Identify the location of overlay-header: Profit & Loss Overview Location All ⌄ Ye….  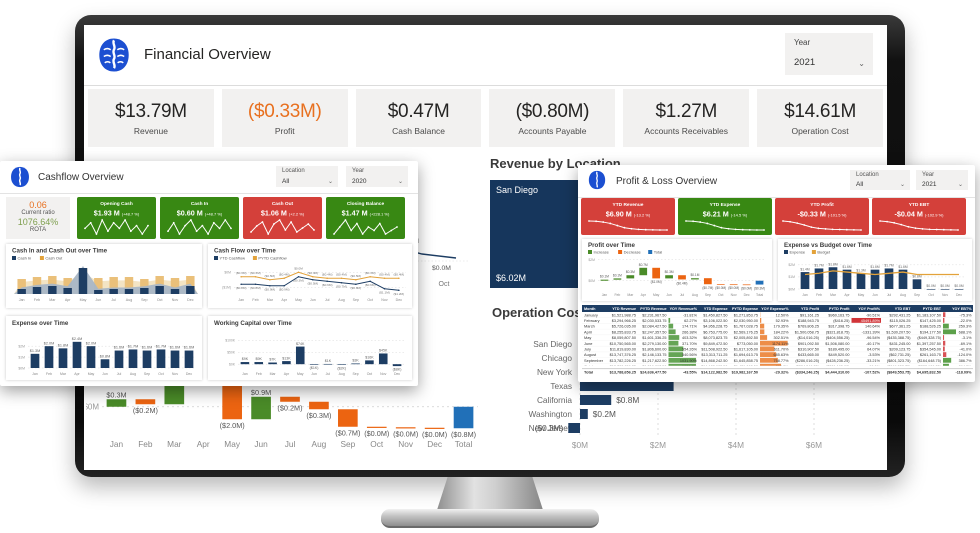
(776, 181).